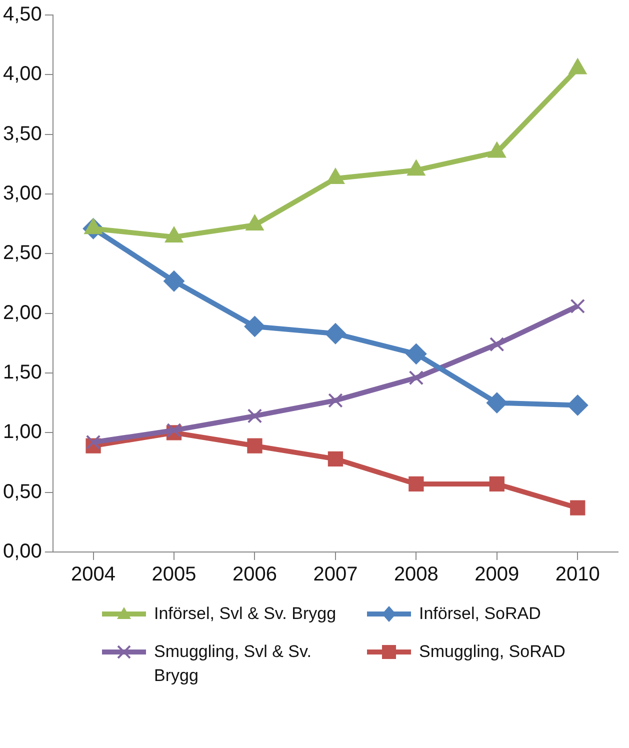  What do you see at coordinates (22, 313) in the screenshot?
I see `y-tick-label: 2,00` at bounding box center [22, 313].